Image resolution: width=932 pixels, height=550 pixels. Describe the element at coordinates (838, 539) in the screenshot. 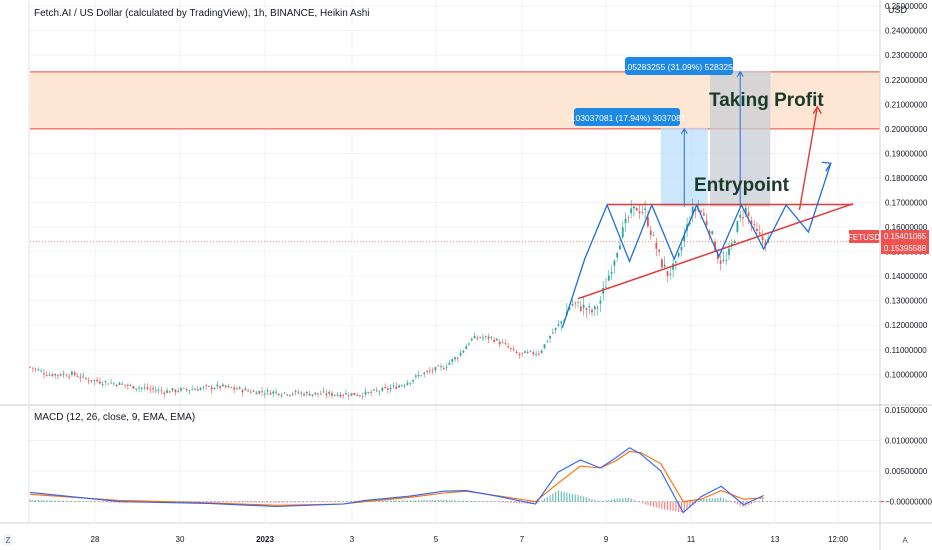

I see `time-tick-label: 12:00` at that location.